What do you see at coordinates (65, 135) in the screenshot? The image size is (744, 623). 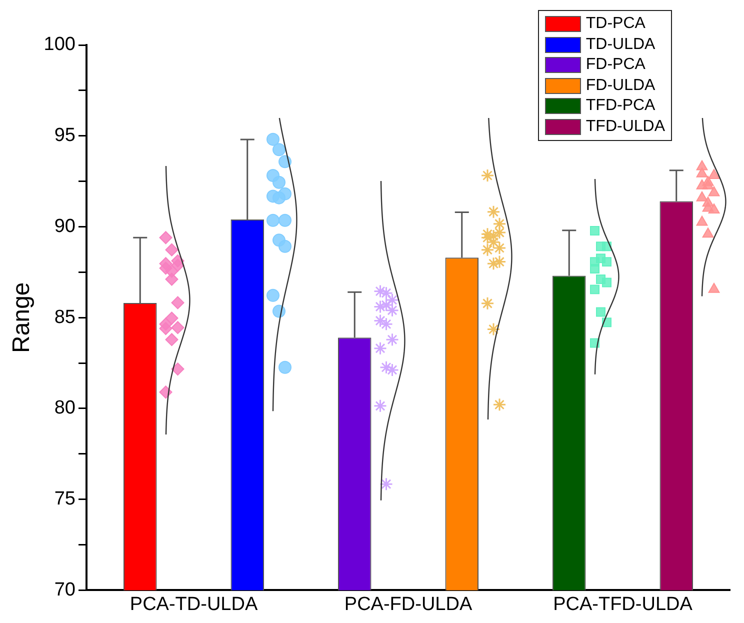 I see `y-tick-label: 95` at bounding box center [65, 135].